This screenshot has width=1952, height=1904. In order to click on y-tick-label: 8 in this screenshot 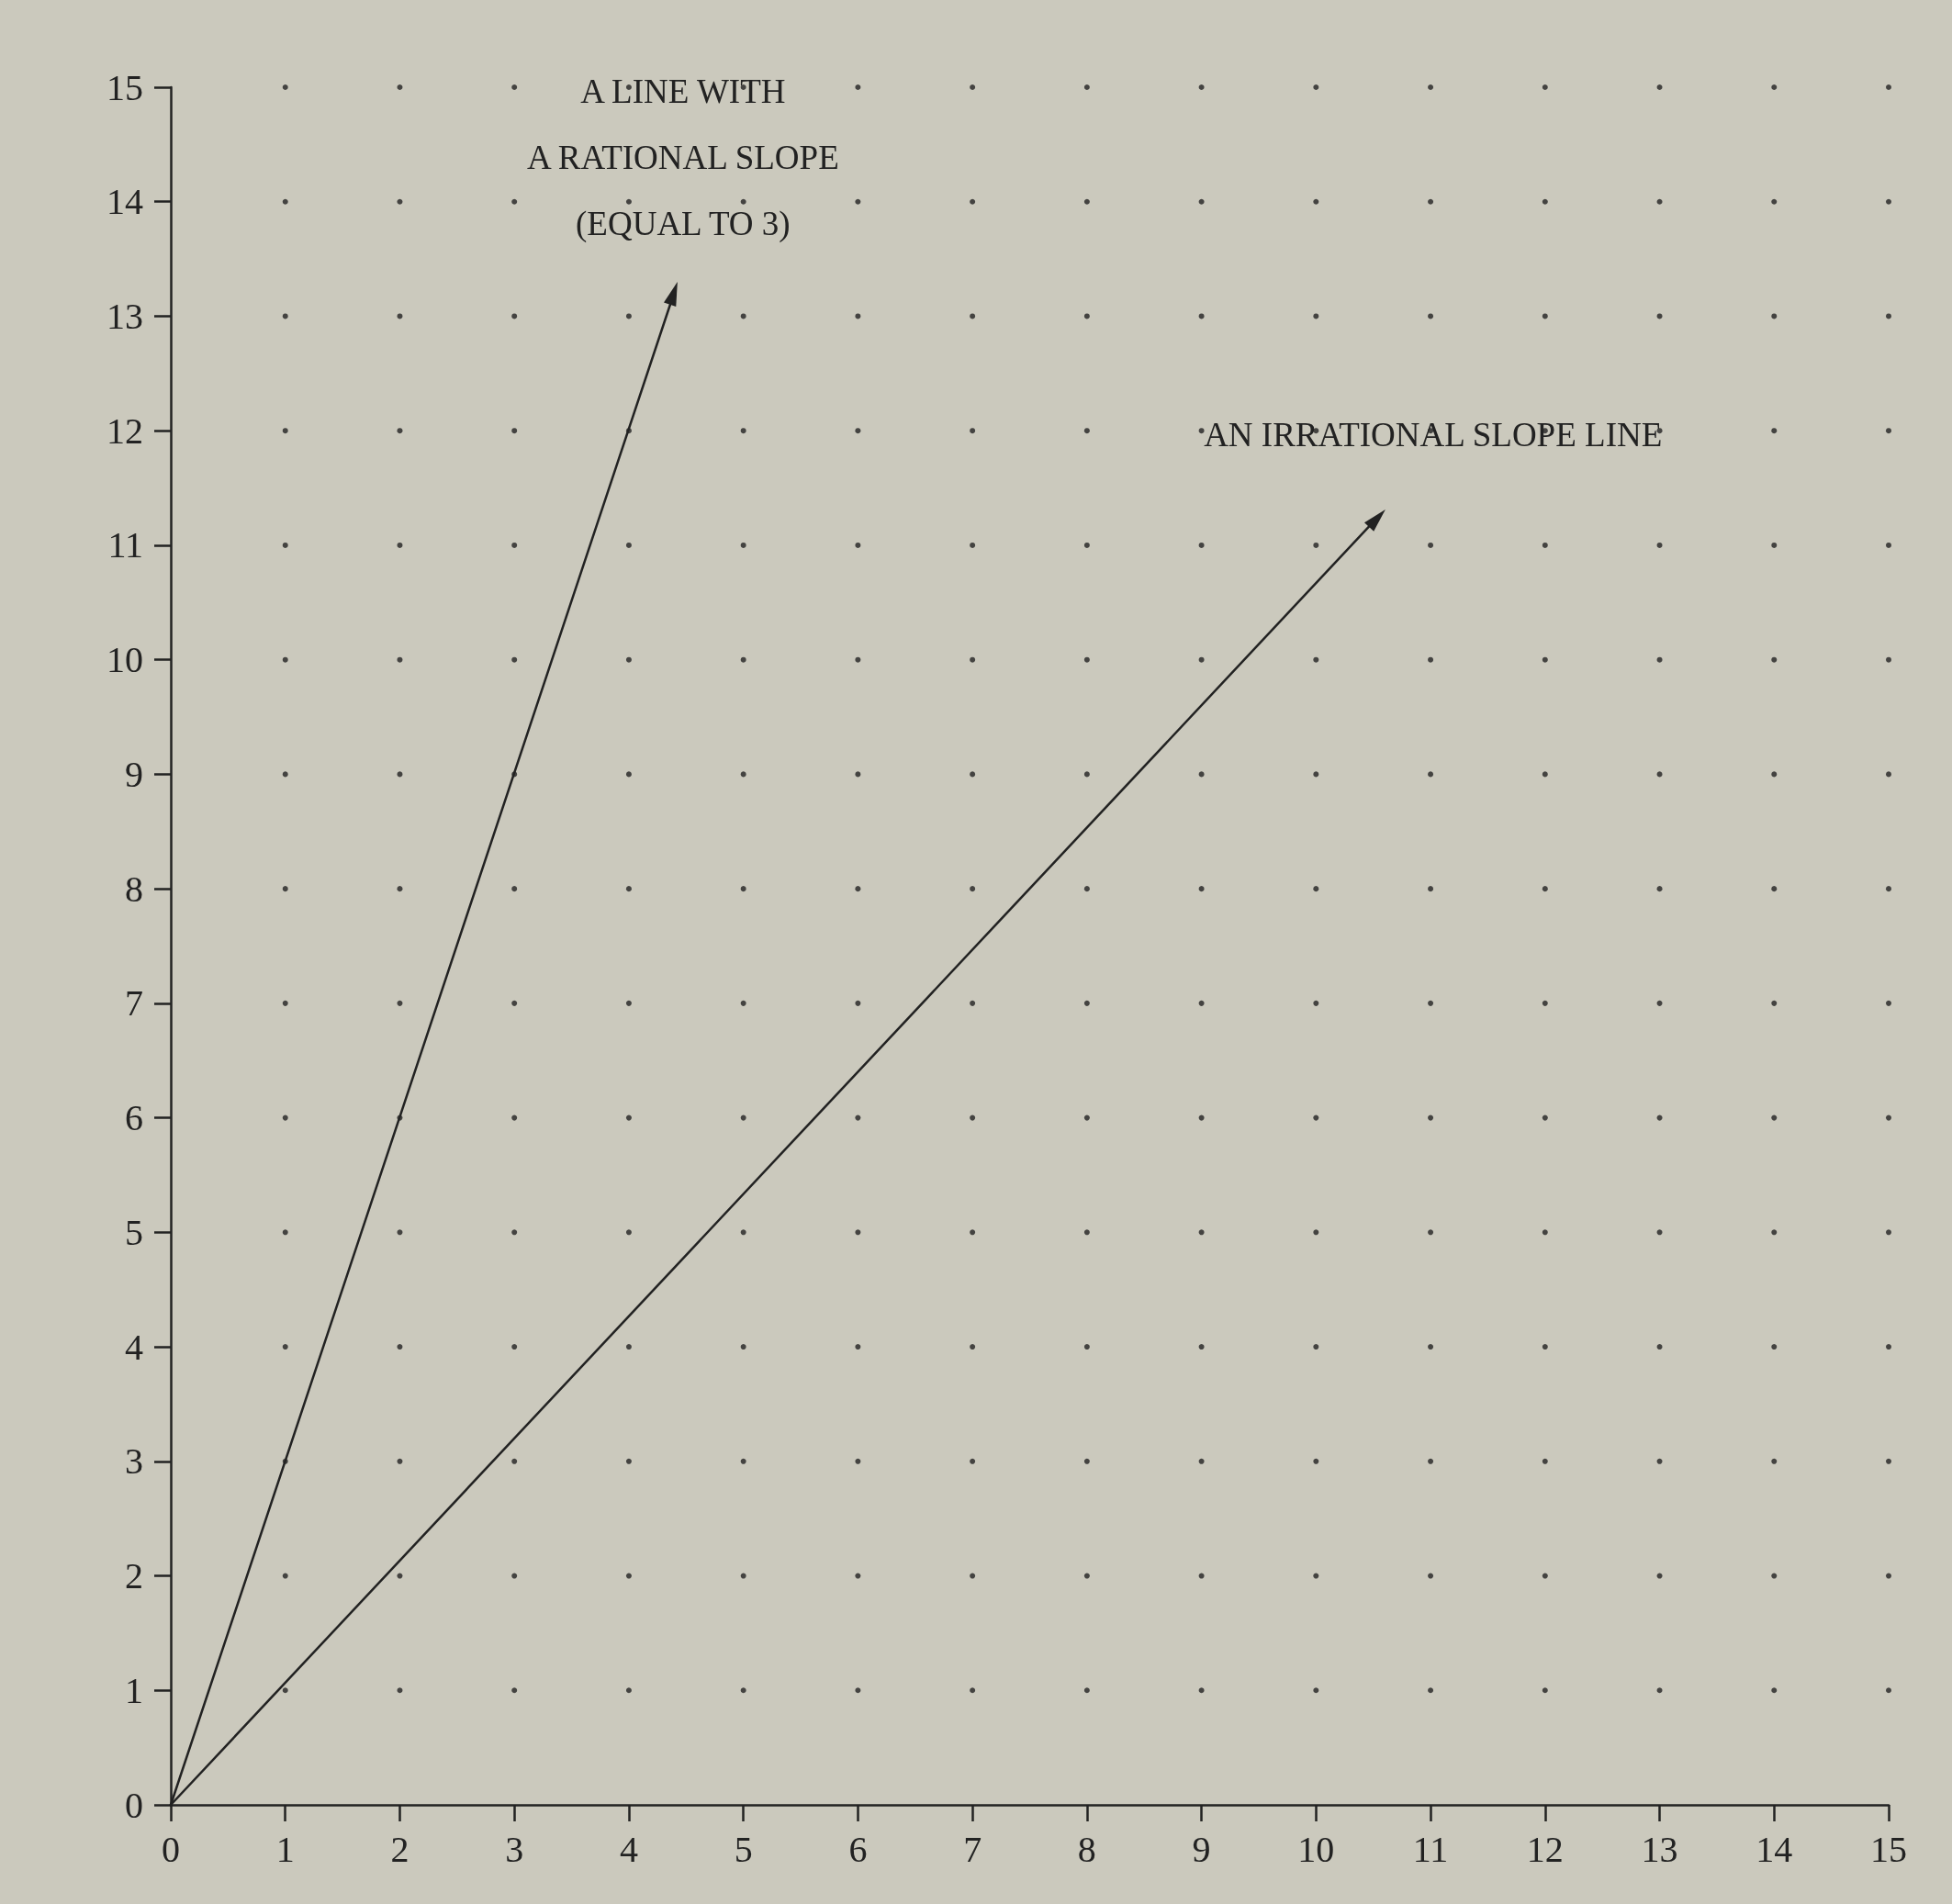, I will do `click(134, 889)`.